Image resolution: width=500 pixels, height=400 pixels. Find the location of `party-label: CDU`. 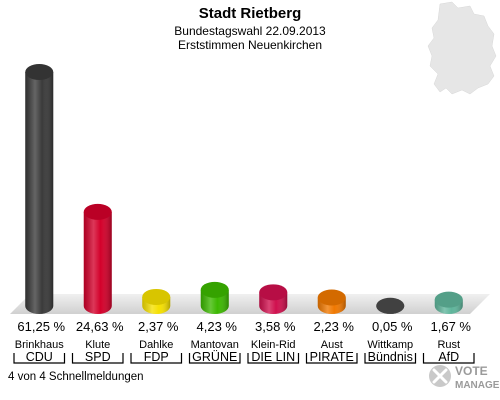

party-label: CDU is located at coordinates (39, 357).